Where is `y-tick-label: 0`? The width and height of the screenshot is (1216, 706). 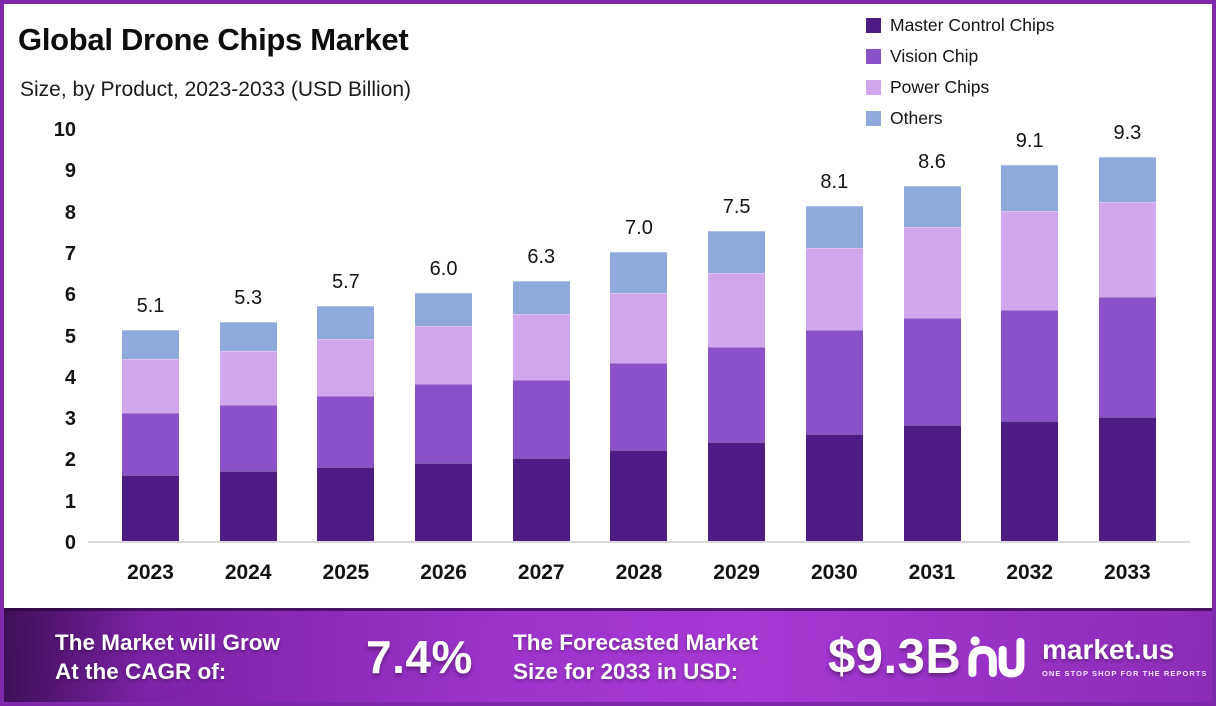 y-tick-label: 0 is located at coordinates (70, 543).